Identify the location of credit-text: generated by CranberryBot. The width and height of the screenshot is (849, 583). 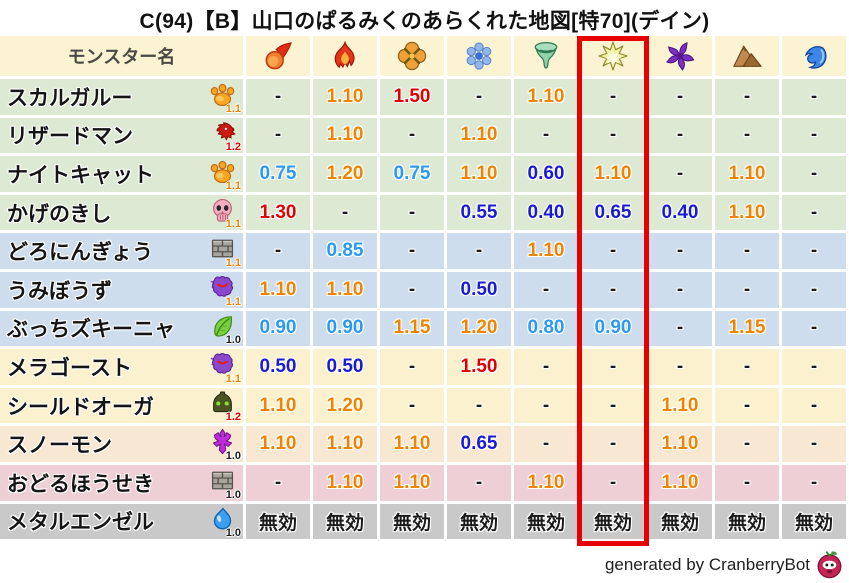
(707, 564).